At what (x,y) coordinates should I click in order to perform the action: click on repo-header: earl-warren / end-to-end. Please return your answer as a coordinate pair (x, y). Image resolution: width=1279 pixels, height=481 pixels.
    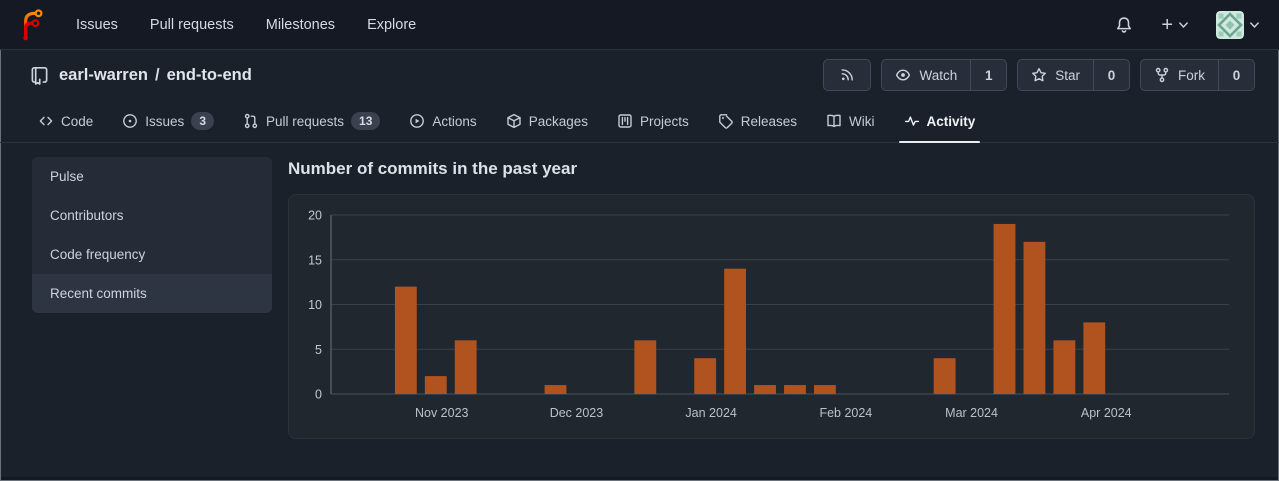
    Looking at the image, I should click on (639, 75).